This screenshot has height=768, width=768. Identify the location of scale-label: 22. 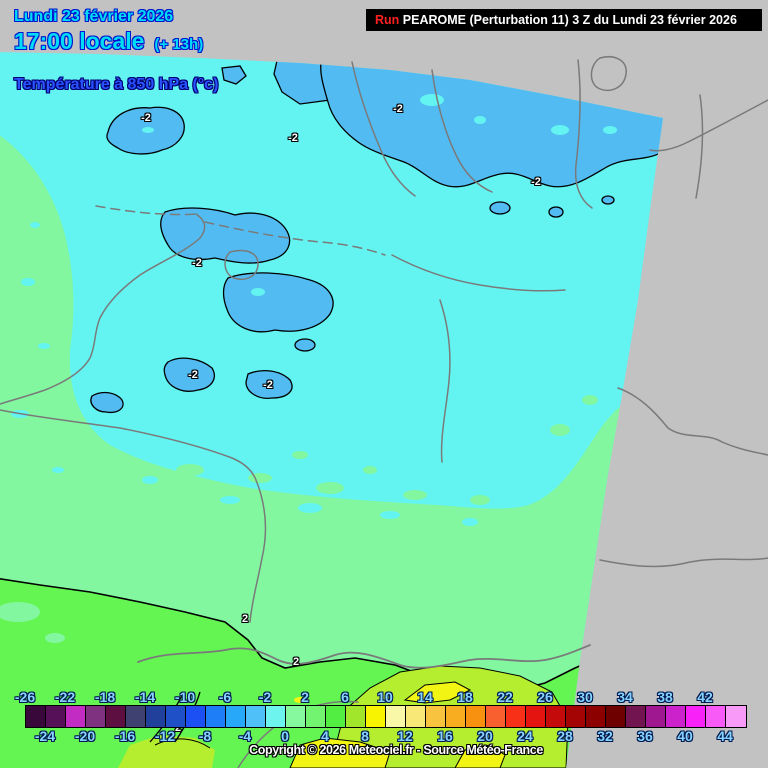
(505, 697).